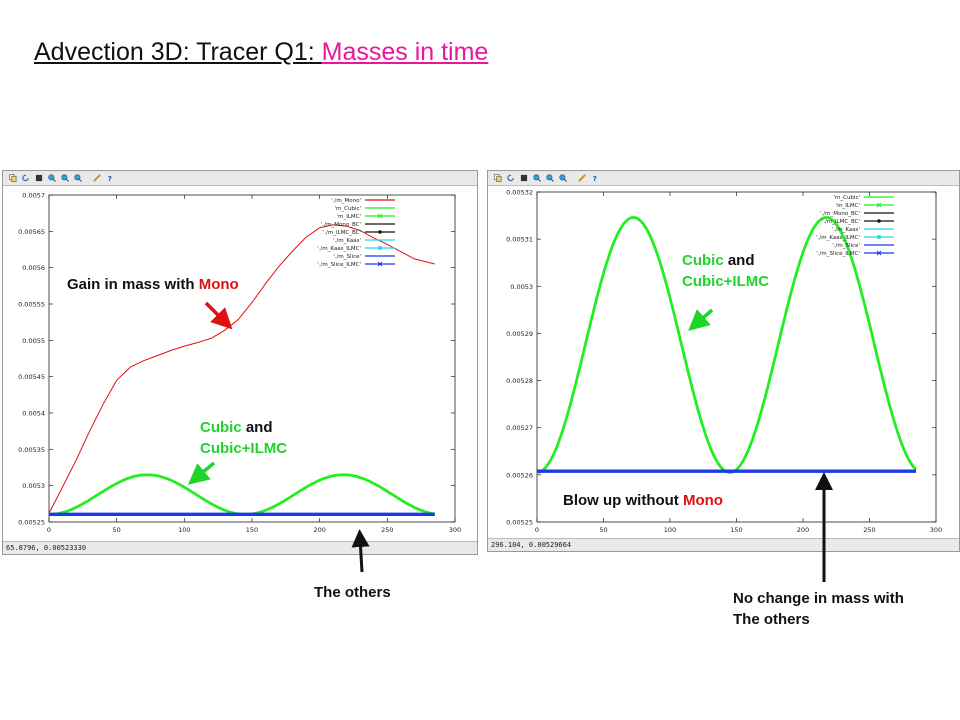 This screenshot has width=960, height=720. I want to click on annotation-gain-mono: Gain in mass with Mono, so click(153, 284).